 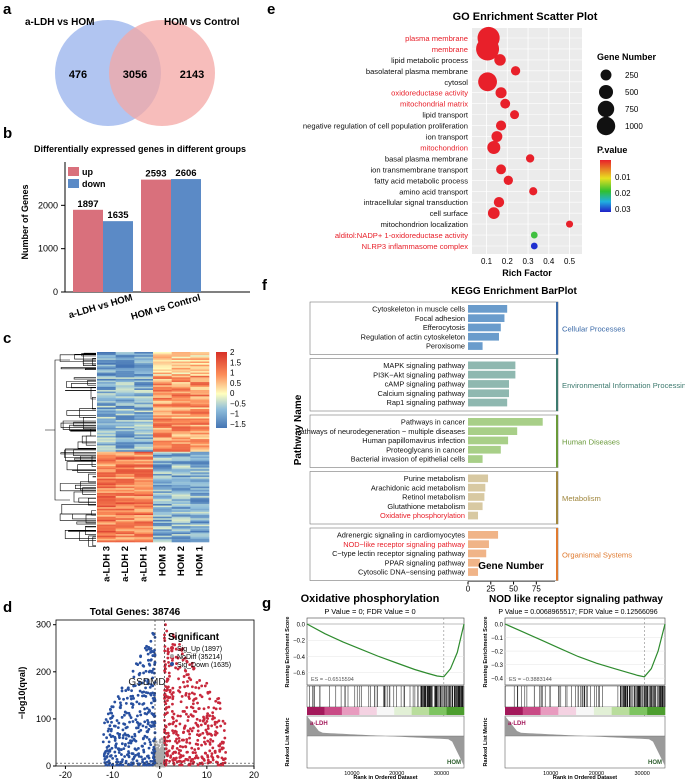 What do you see at coordinates (602, 711) in the screenshot?
I see `gsea-rank-strip` at bounding box center [602, 711].